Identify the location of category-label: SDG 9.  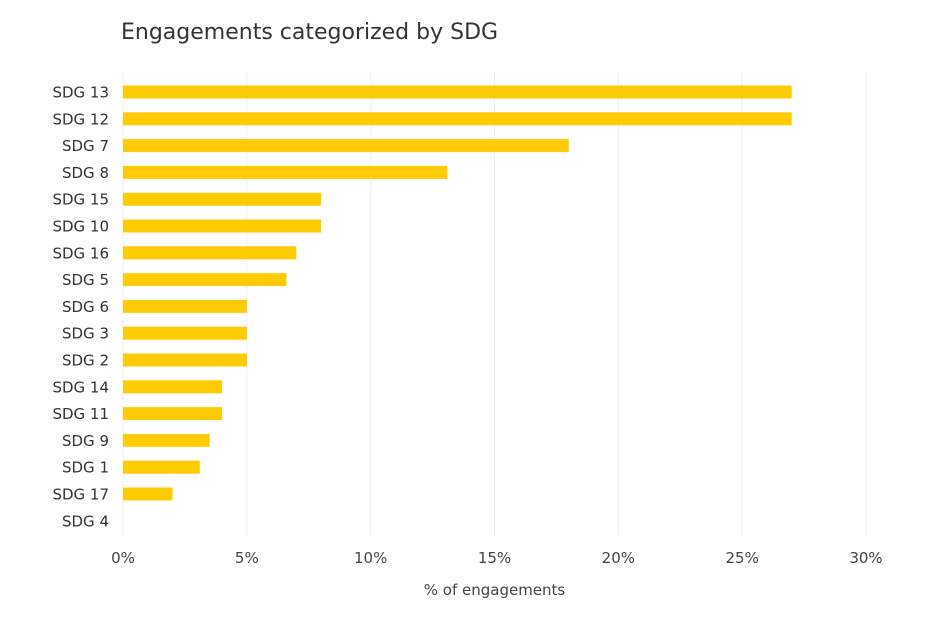
(85, 441).